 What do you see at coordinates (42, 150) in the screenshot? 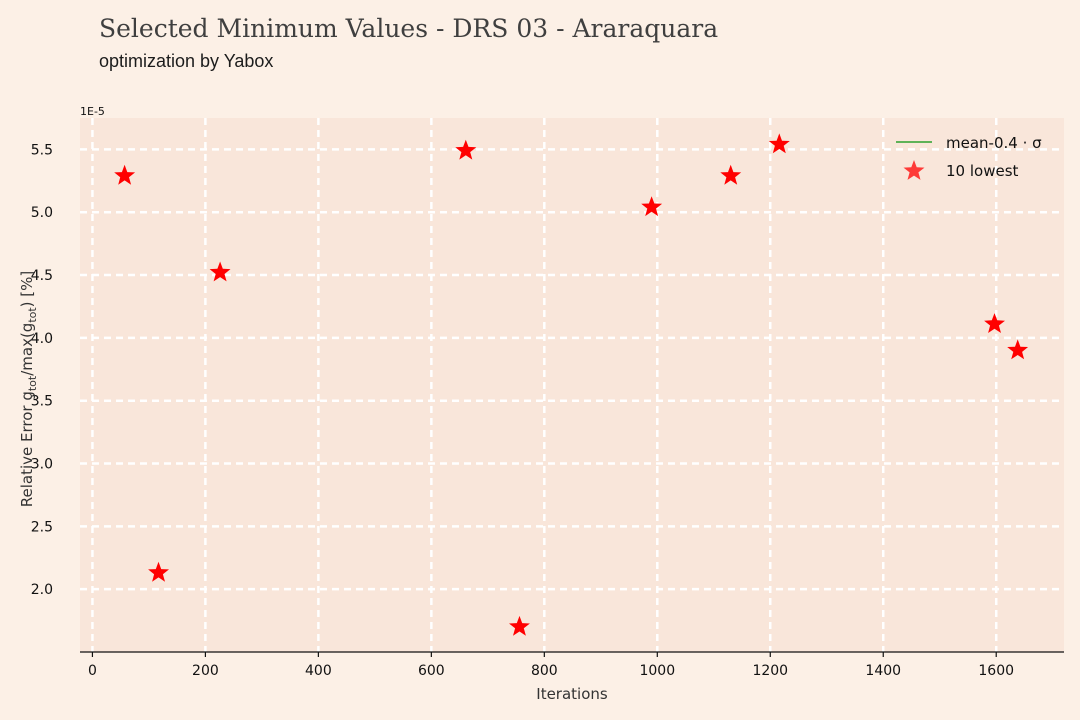
I see `y-tick-label: 5.5` at bounding box center [42, 150].